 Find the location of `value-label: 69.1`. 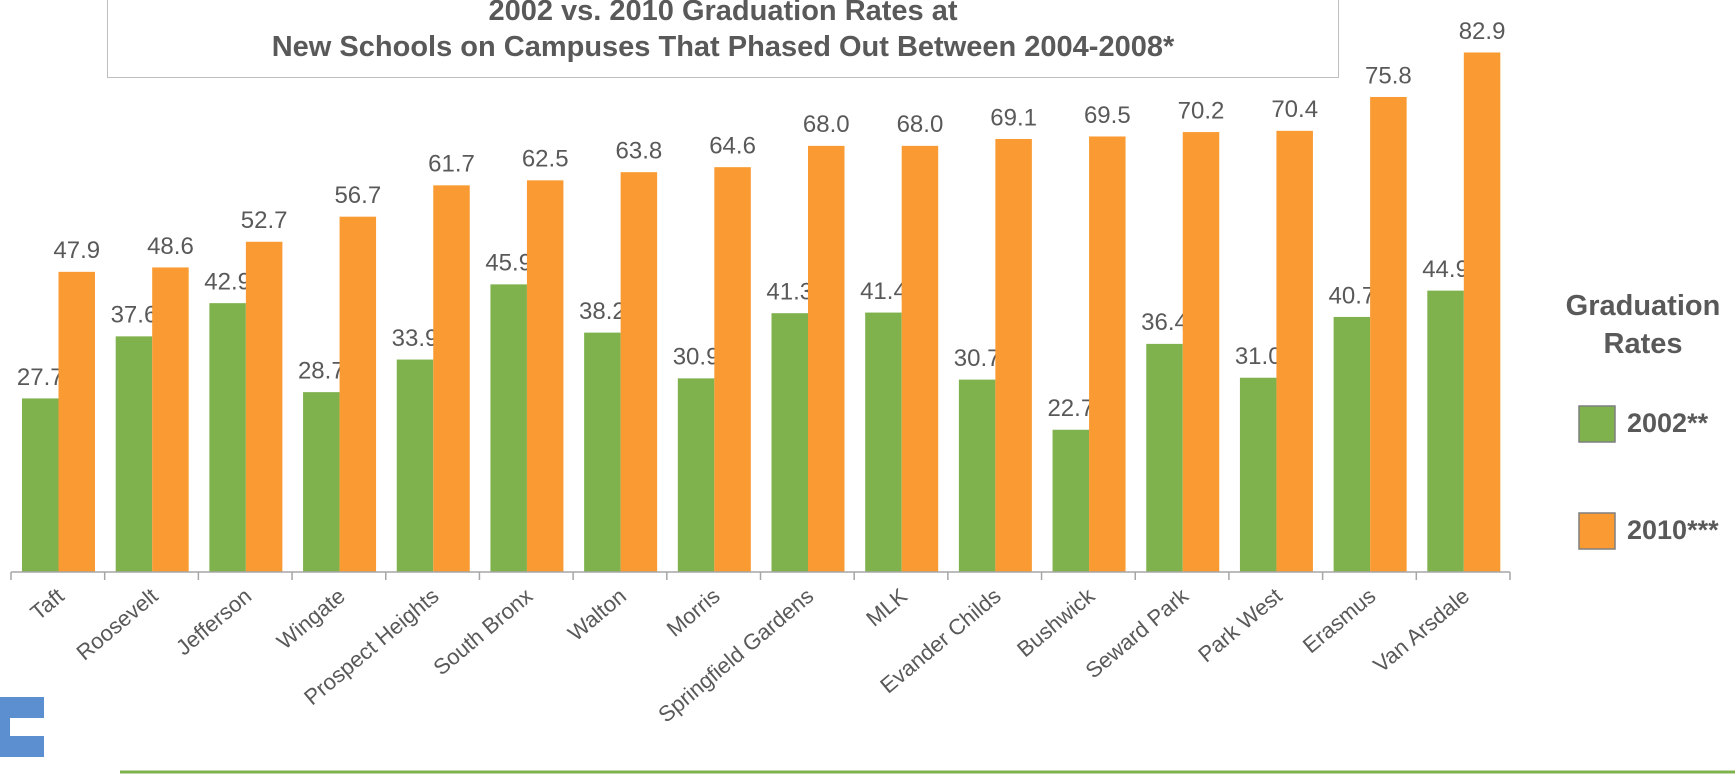

value-label: 69.1 is located at coordinates (1013, 117).